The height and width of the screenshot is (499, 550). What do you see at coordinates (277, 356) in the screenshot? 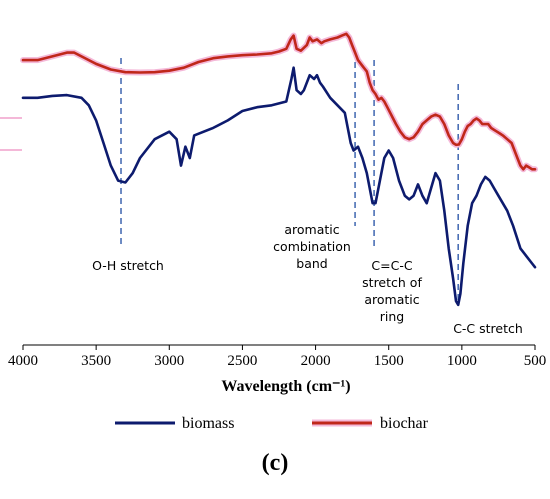
I see `x-axis: 4000 3500 3000 2500 2000 1500 1000 500` at bounding box center [277, 356].